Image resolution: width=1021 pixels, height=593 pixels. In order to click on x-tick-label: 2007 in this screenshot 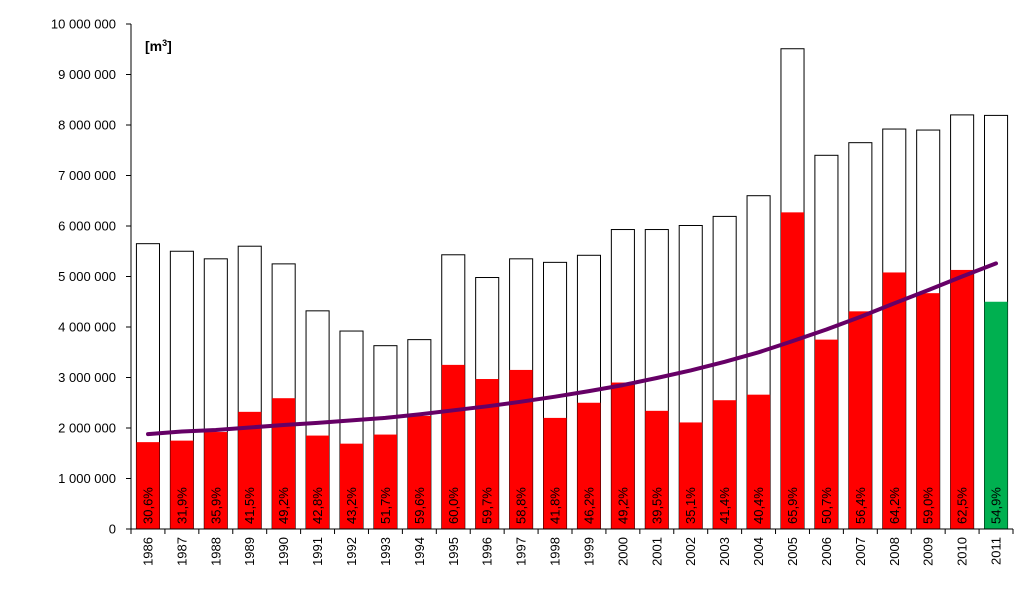, I will do `click(860, 551)`.